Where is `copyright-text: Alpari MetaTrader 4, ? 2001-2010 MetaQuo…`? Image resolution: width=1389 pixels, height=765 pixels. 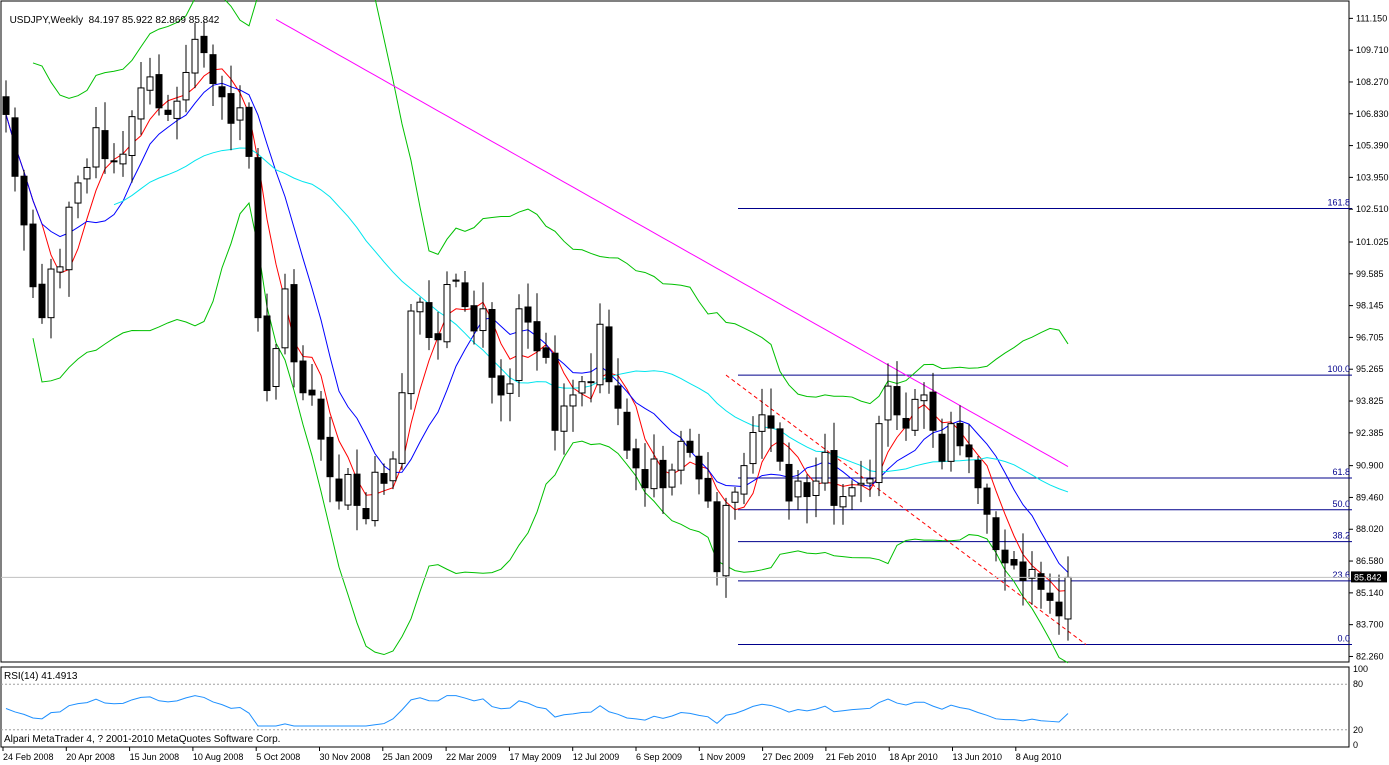 copyright-text: Alpari MetaTrader 4, ? 2001-2010 MetaQuo… is located at coordinates (142, 739).